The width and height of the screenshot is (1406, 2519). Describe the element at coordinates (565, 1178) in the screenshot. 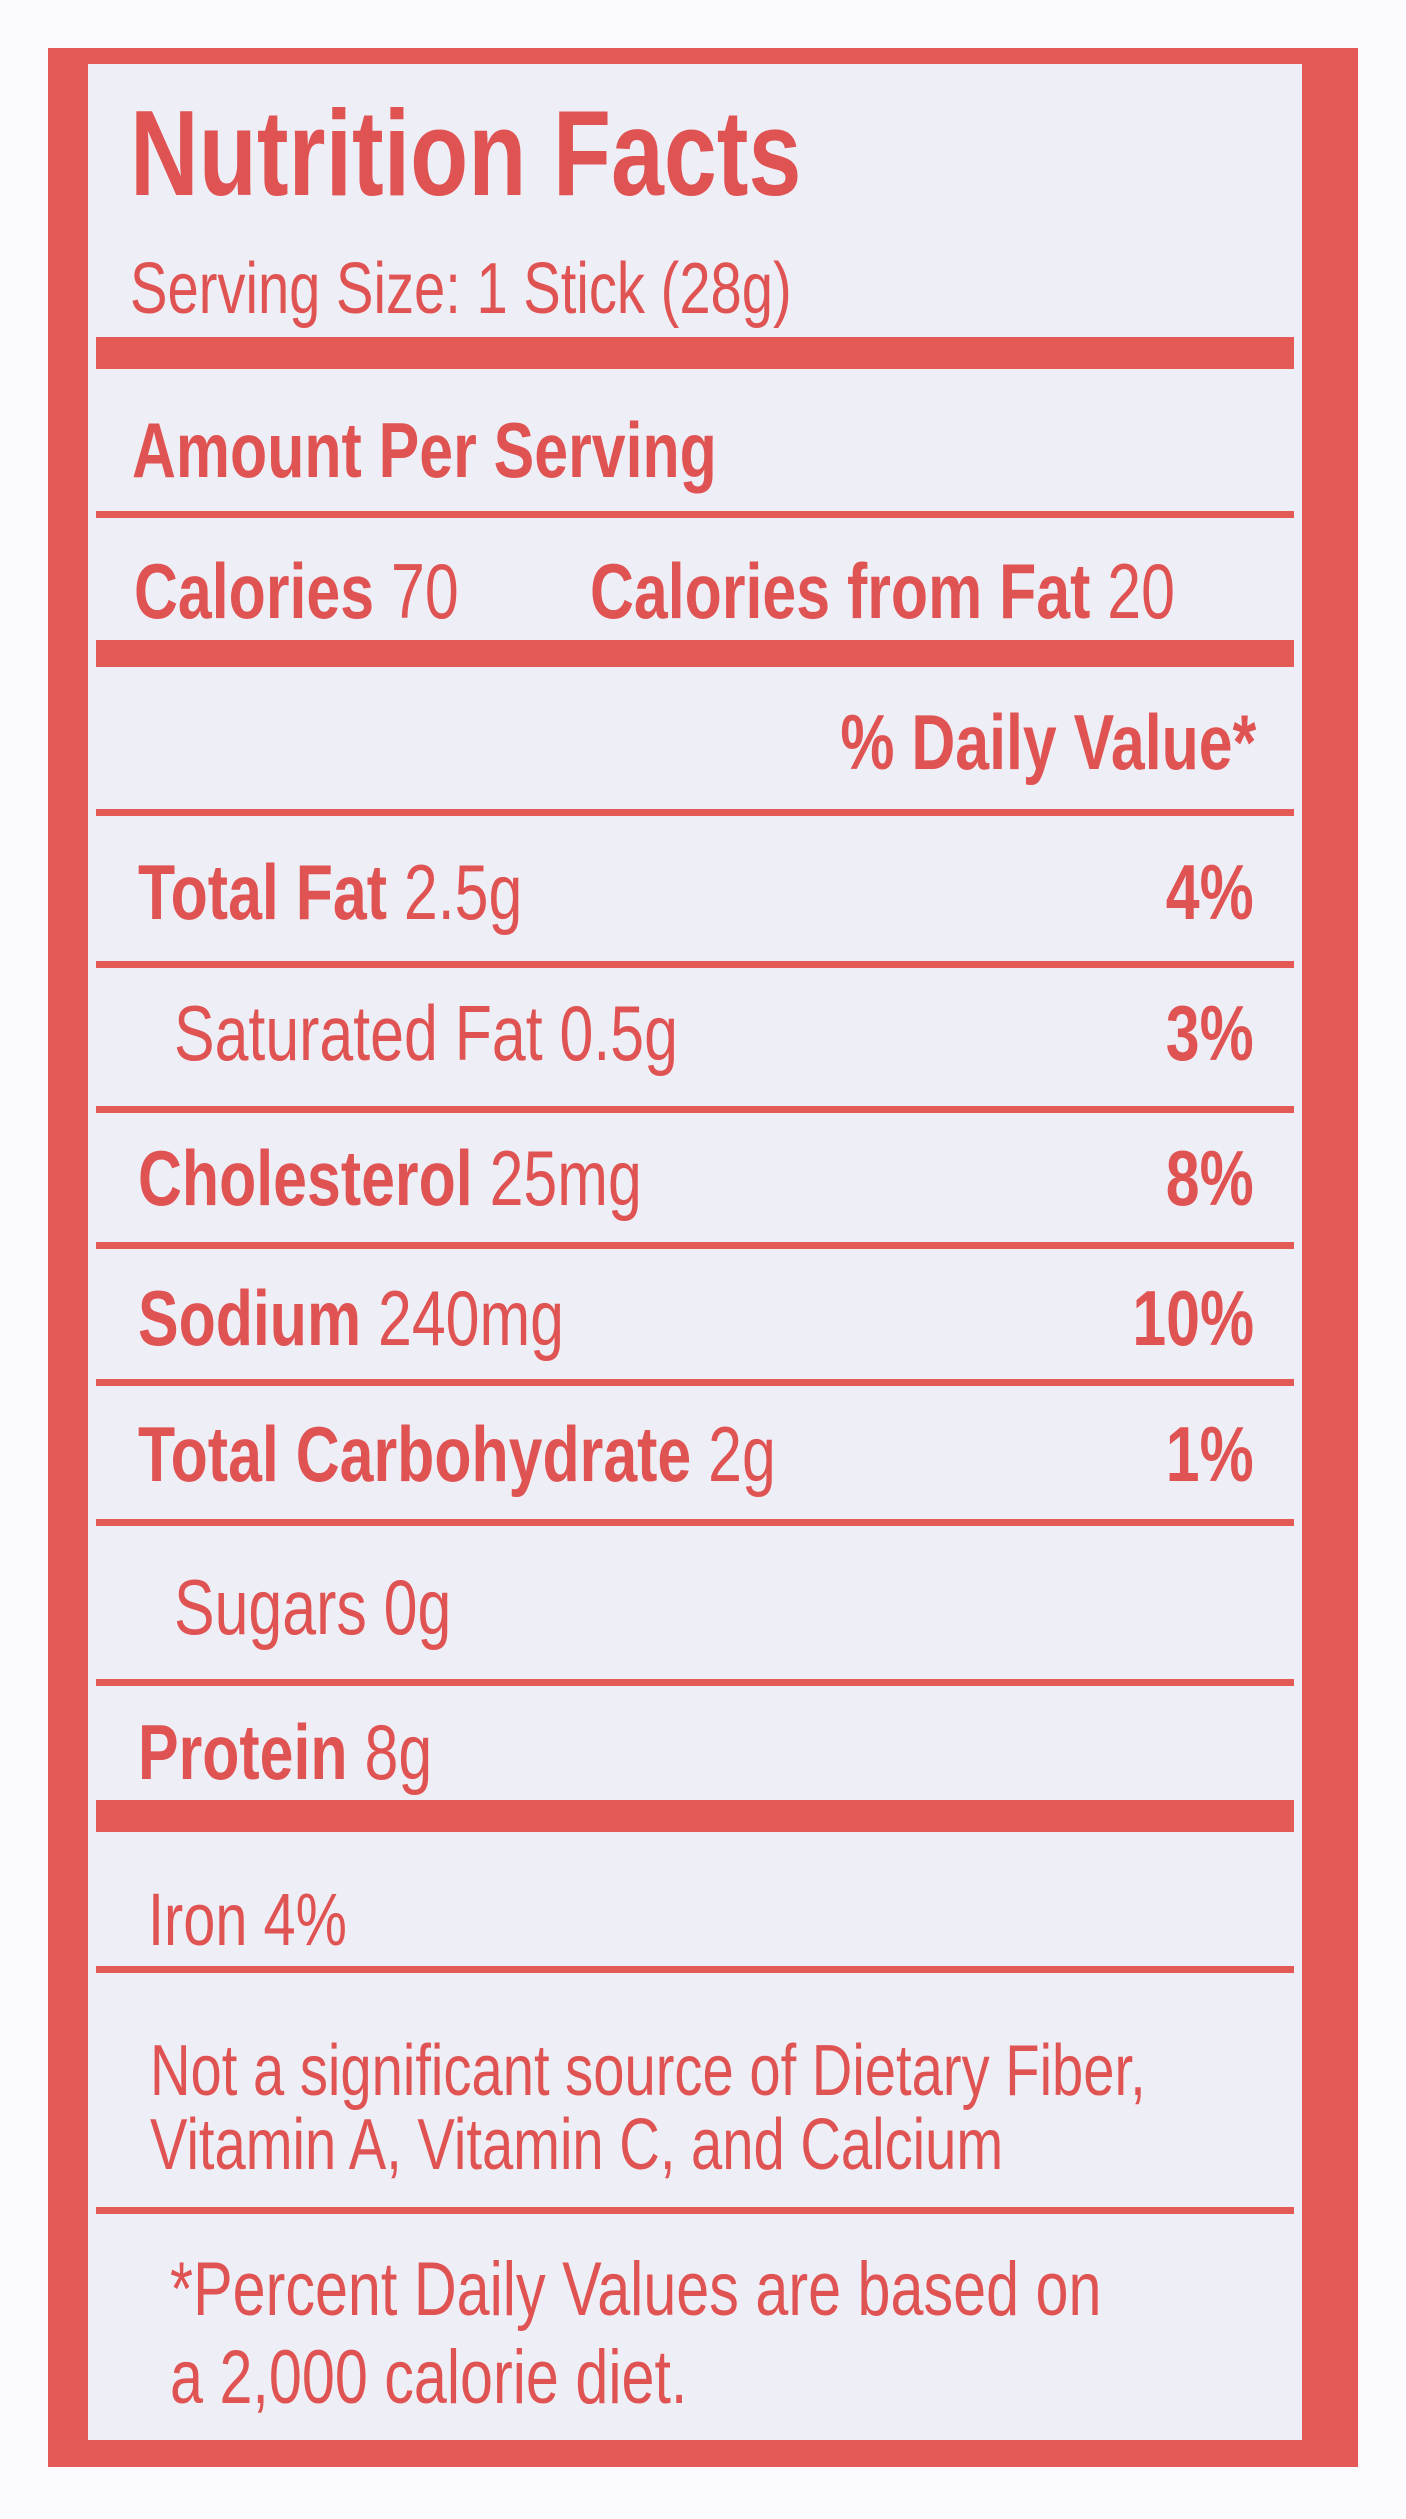

I see `nutrient-amount: 25mg` at that location.